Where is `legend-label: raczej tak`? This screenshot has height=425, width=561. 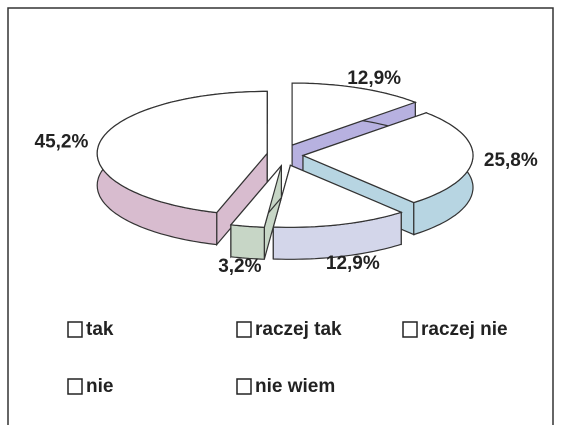
legend-label: raczej tak is located at coordinates (298, 329).